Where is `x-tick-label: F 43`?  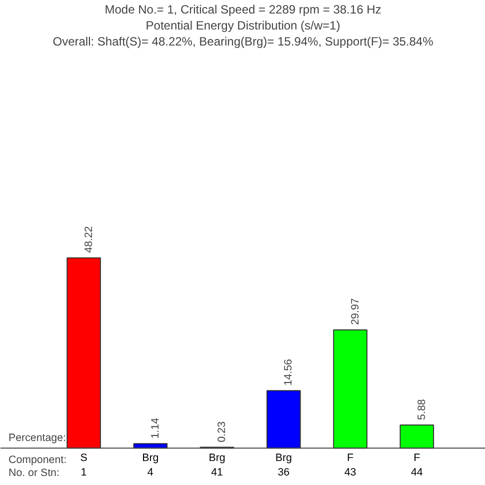 x-tick-label: F 43 is located at coordinates (350, 465).